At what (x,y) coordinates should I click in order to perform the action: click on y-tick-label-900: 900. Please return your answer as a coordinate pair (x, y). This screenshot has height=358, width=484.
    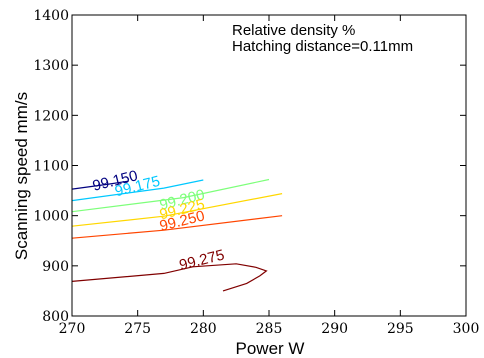
    Looking at the image, I should click on (55, 267).